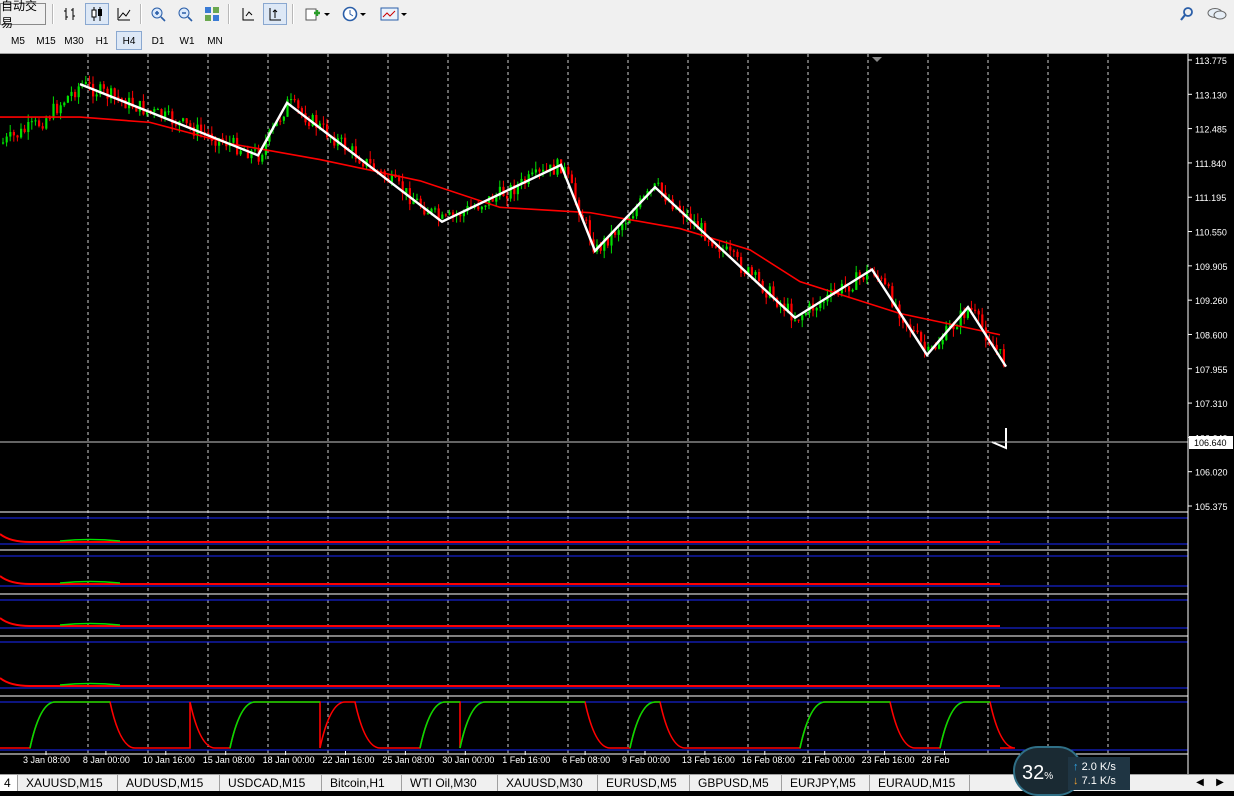  What do you see at coordinates (124, 14) in the screenshot?
I see `line-chart-button` at bounding box center [124, 14].